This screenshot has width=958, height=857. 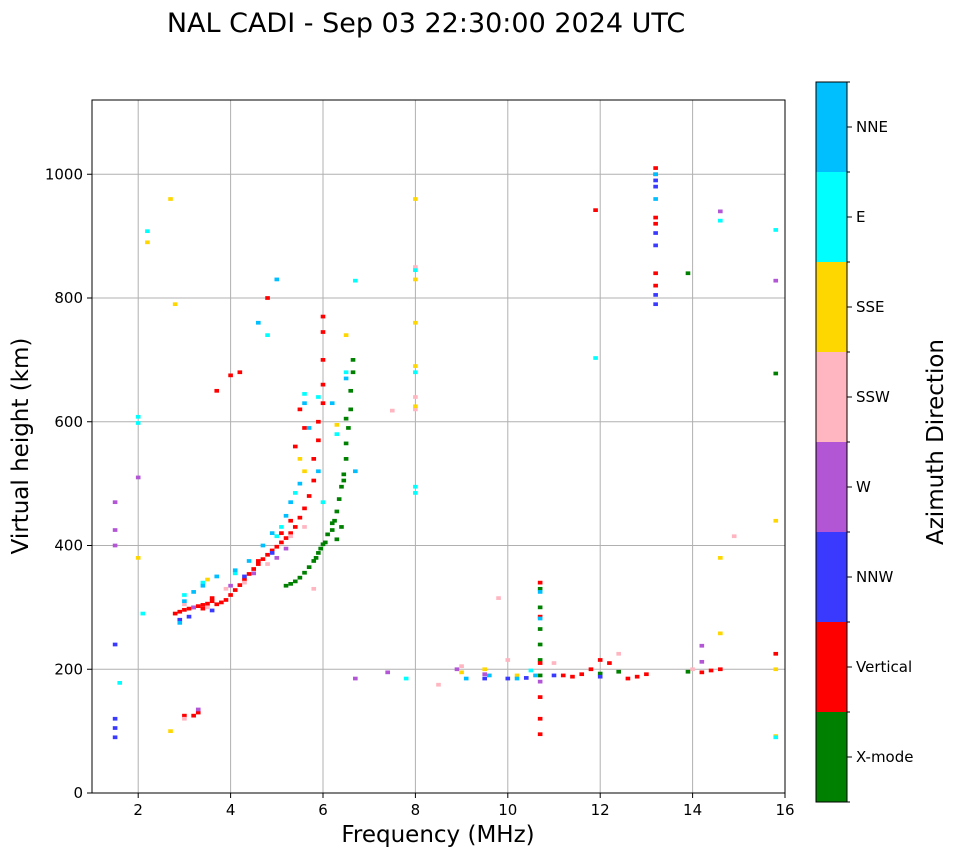 I want to click on colorbar-frame, so click(x=831, y=442).